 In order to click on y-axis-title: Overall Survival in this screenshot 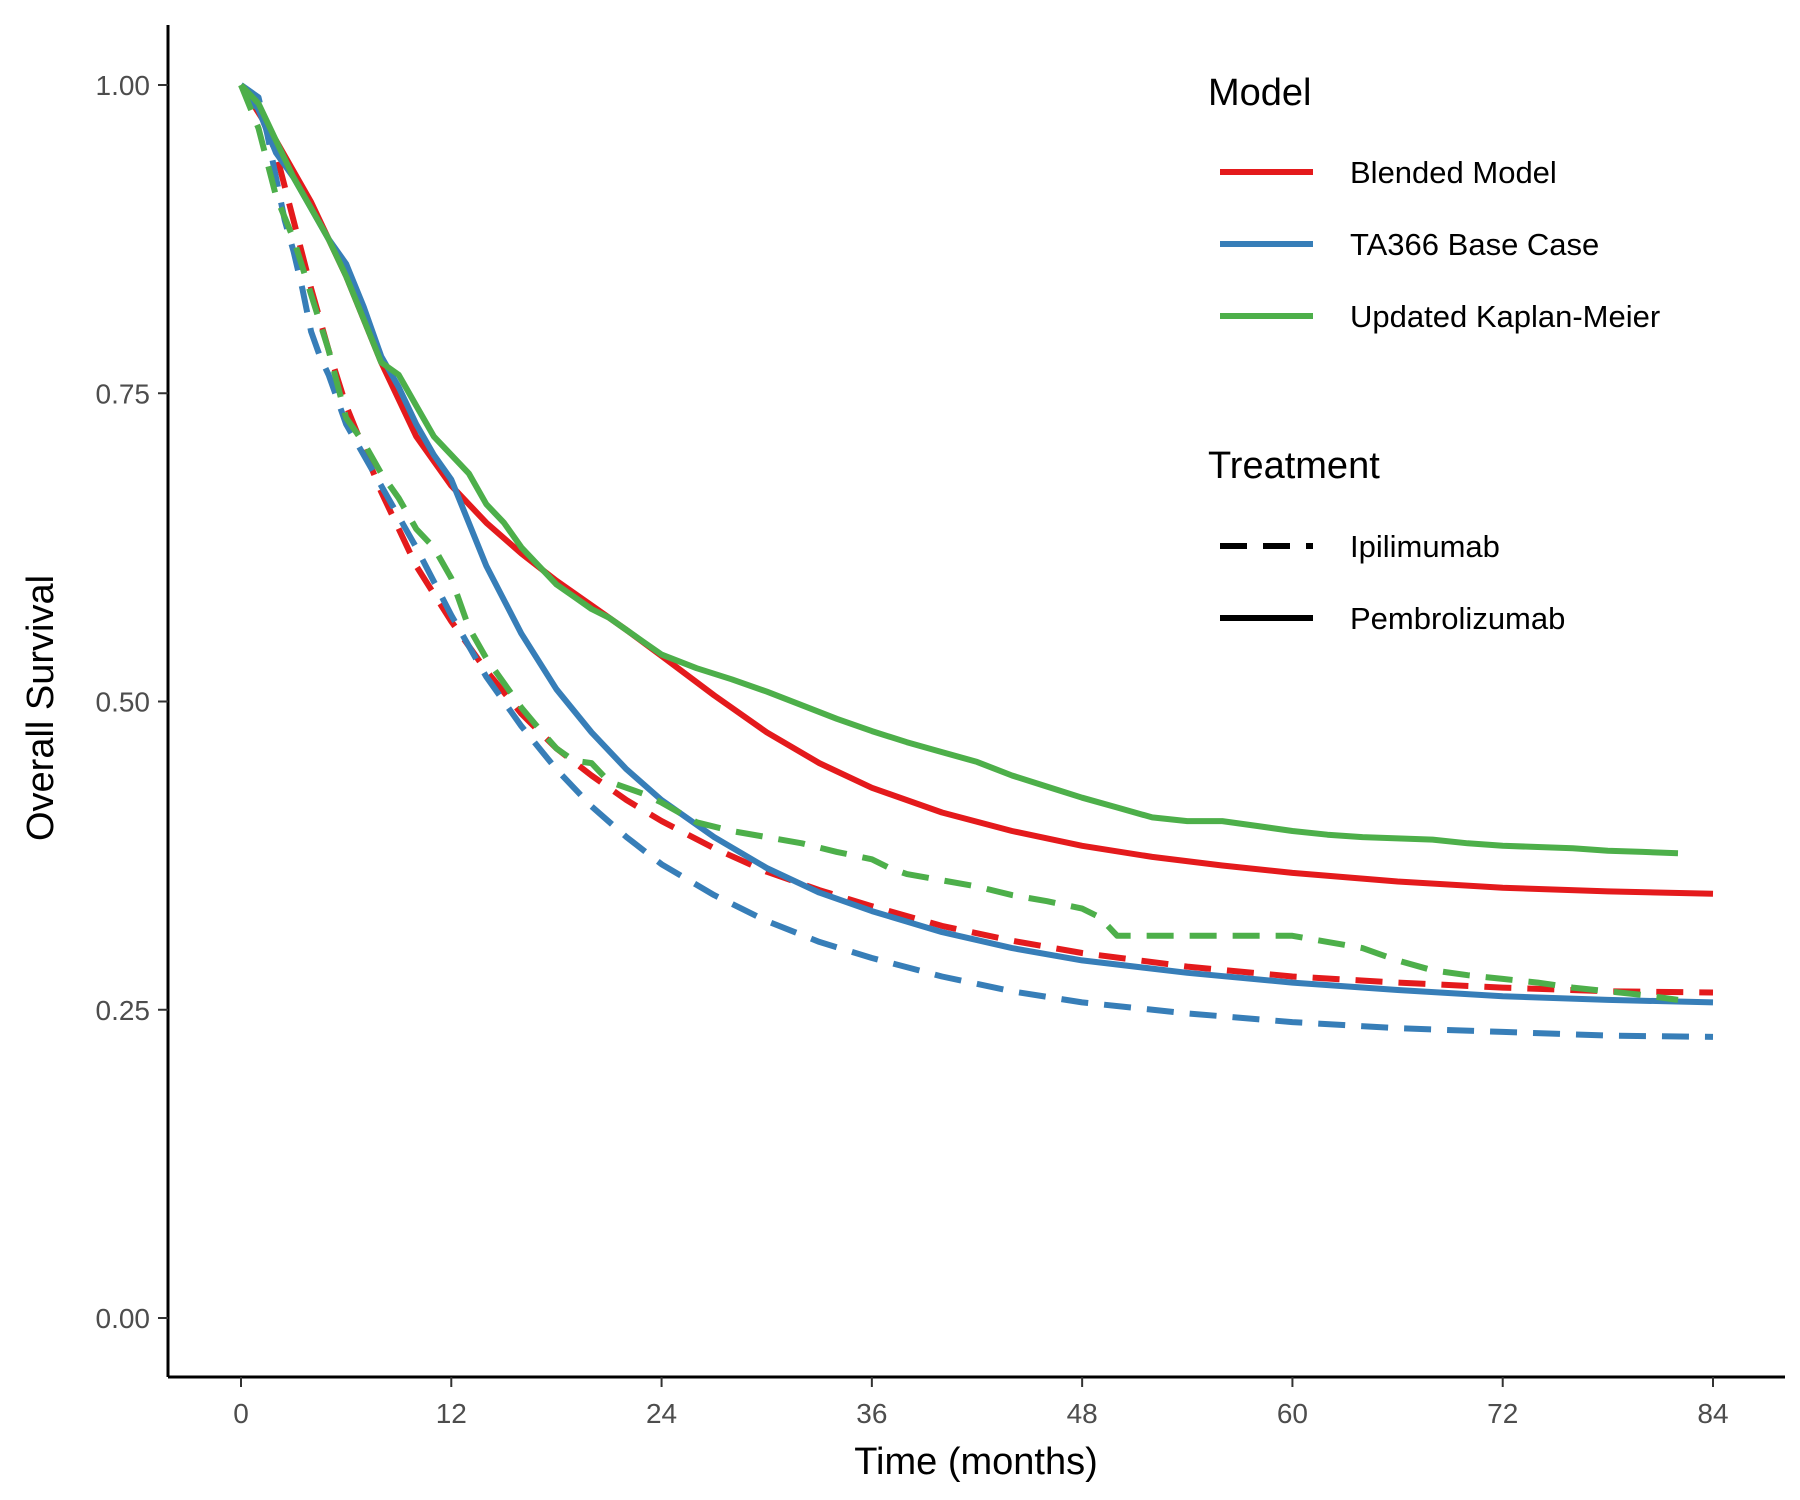, I will do `click(41, 708)`.